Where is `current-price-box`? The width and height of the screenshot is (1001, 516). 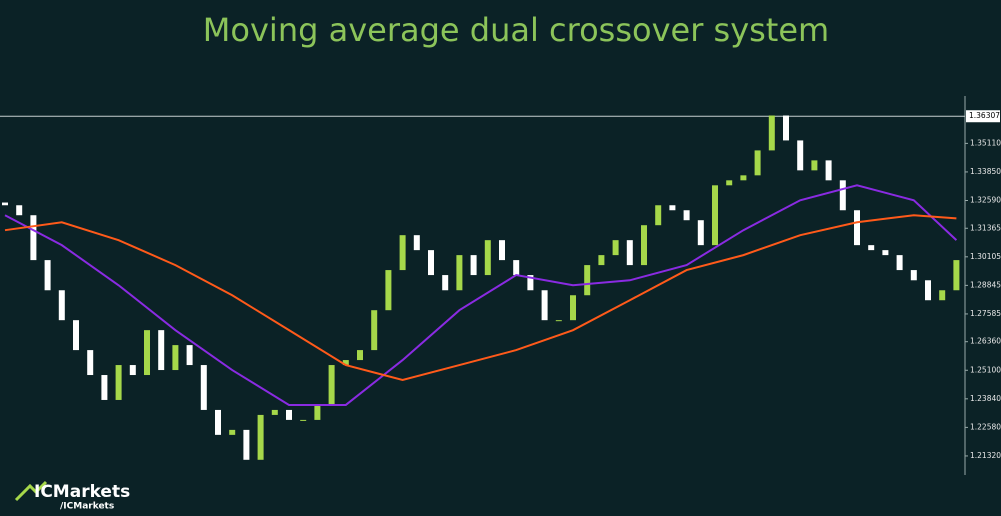 current-price-box is located at coordinates (983, 116).